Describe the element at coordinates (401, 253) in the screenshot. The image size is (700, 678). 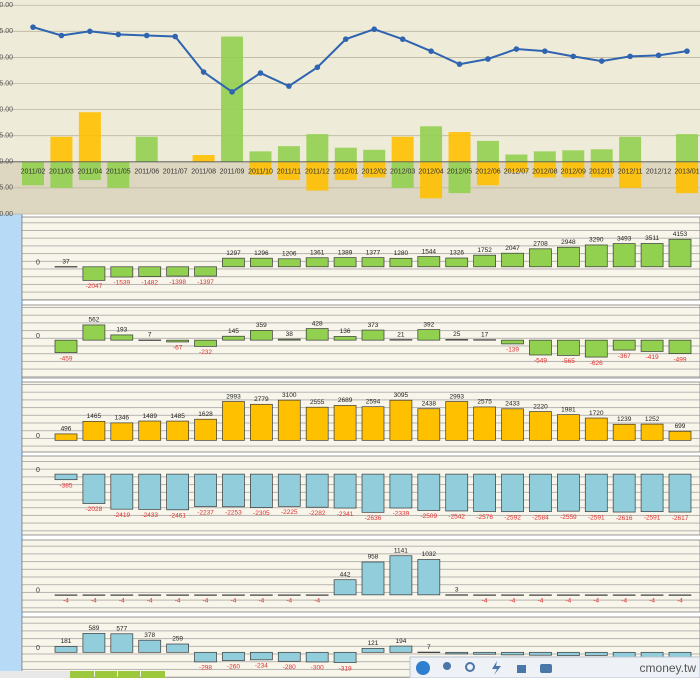
I see `value-label: 1280` at that location.